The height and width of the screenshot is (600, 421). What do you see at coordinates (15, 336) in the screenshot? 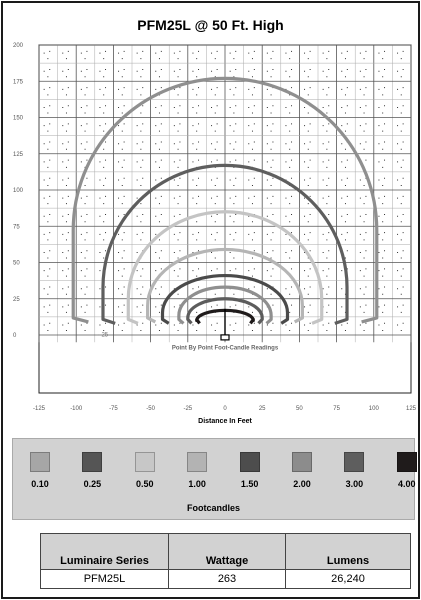
I see `y-tick-label: 0` at bounding box center [15, 336].